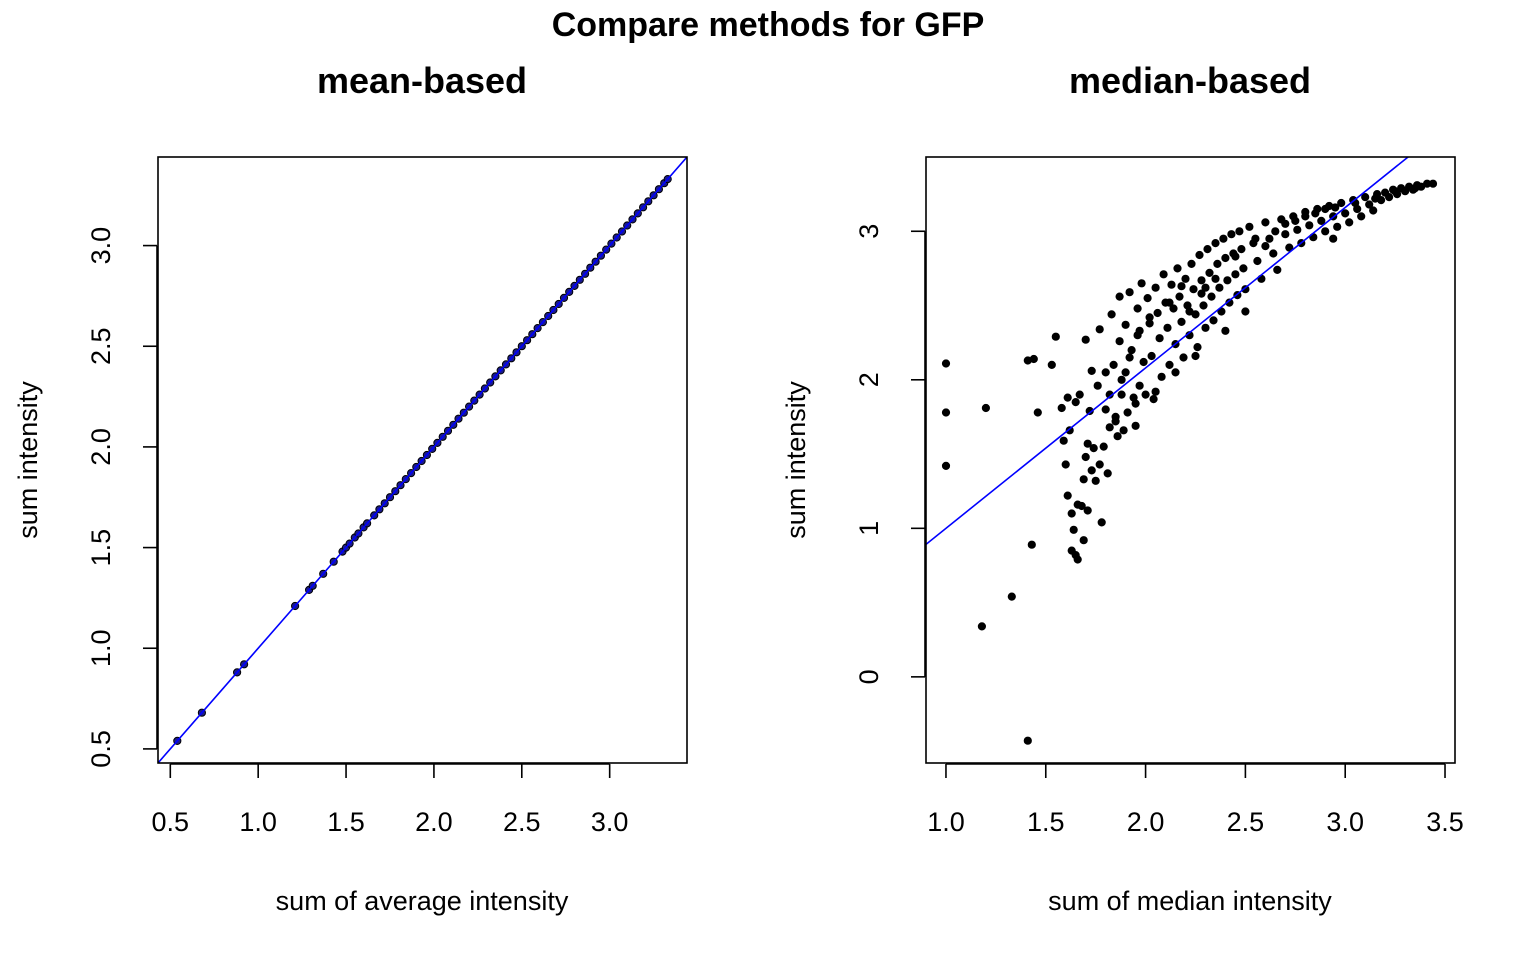 This screenshot has height=960, width=1536. I want to click on x-axis-label: sum of median intensity, so click(1190, 901).